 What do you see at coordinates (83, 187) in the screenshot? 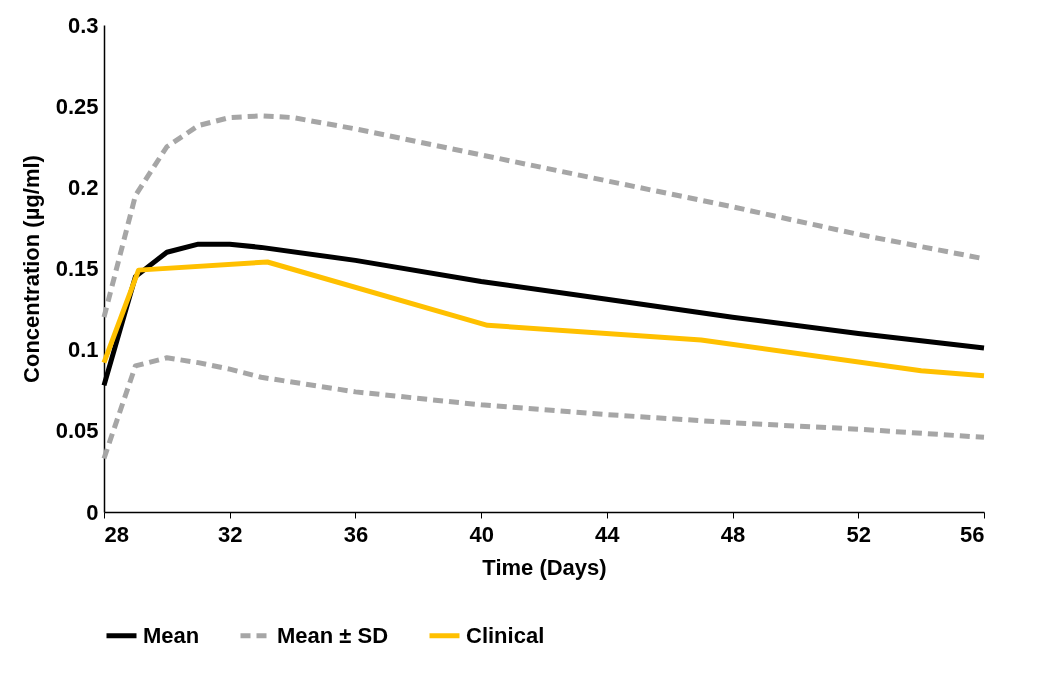
I see `y-tick-label: 0.2` at bounding box center [83, 187].